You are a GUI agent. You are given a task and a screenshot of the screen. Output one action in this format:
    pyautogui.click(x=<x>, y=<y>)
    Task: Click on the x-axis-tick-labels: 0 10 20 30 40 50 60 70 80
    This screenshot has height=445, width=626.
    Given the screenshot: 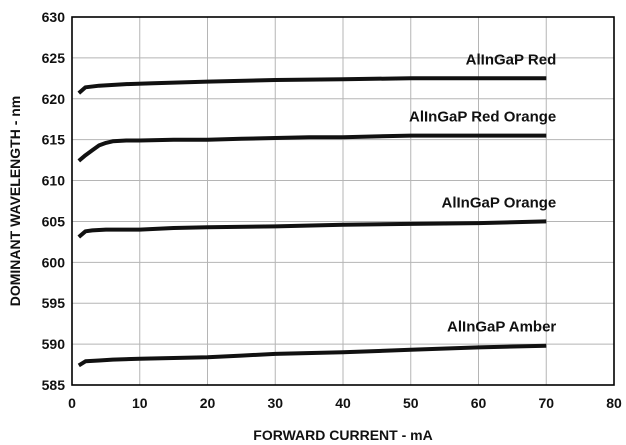 What is the action you would take?
    pyautogui.click(x=345, y=403)
    